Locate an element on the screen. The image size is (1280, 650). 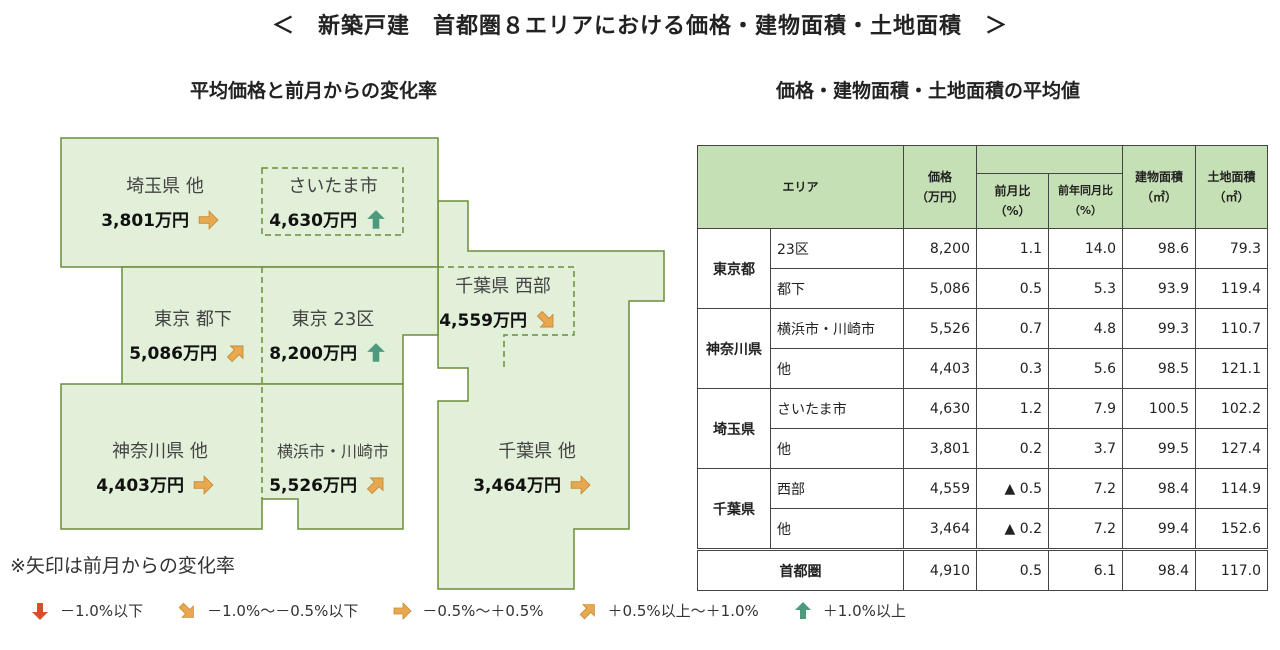
building-cell: 100.5 is located at coordinates (1159, 408).